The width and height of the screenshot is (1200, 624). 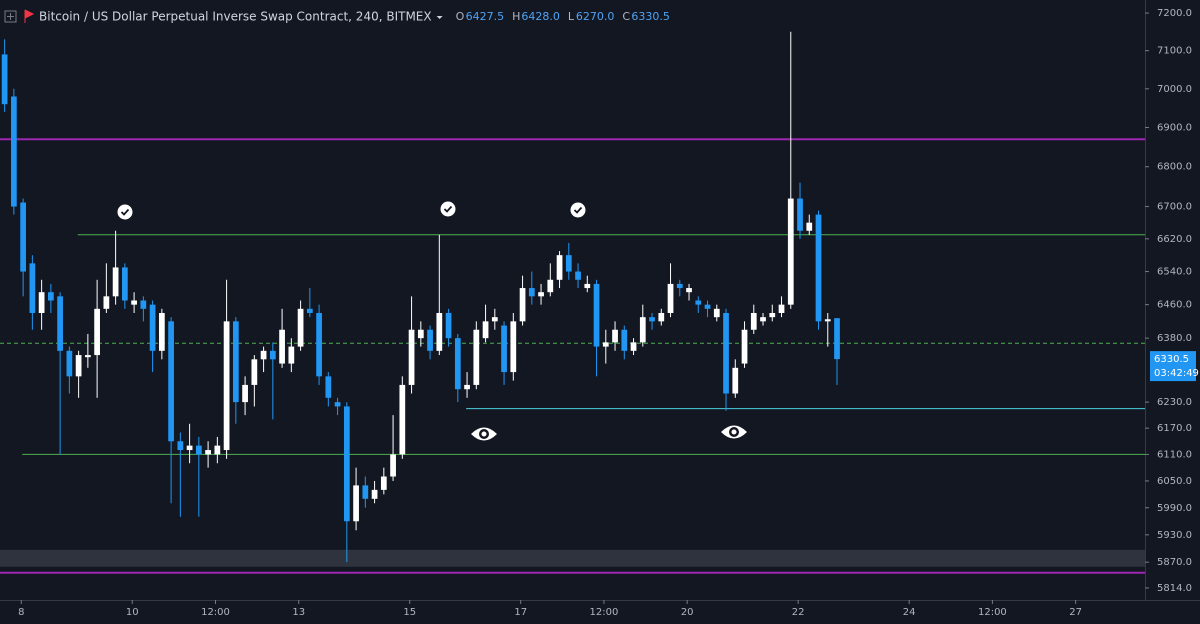 What do you see at coordinates (626, 16) in the screenshot?
I see `legend-key: C` at bounding box center [626, 16].